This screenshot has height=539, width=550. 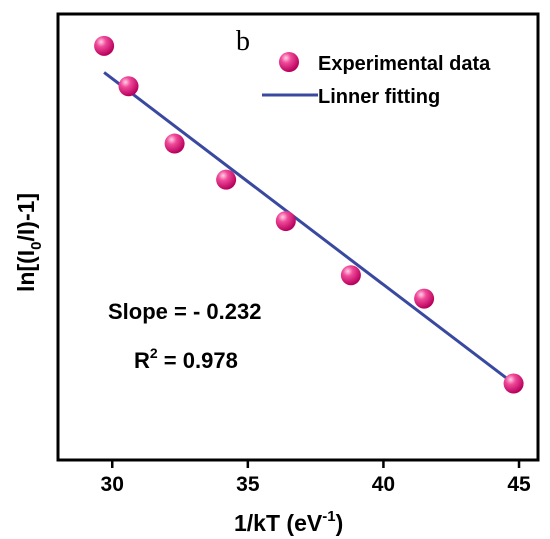 I want to click on x-axis-label-close: ), so click(x=340, y=523).